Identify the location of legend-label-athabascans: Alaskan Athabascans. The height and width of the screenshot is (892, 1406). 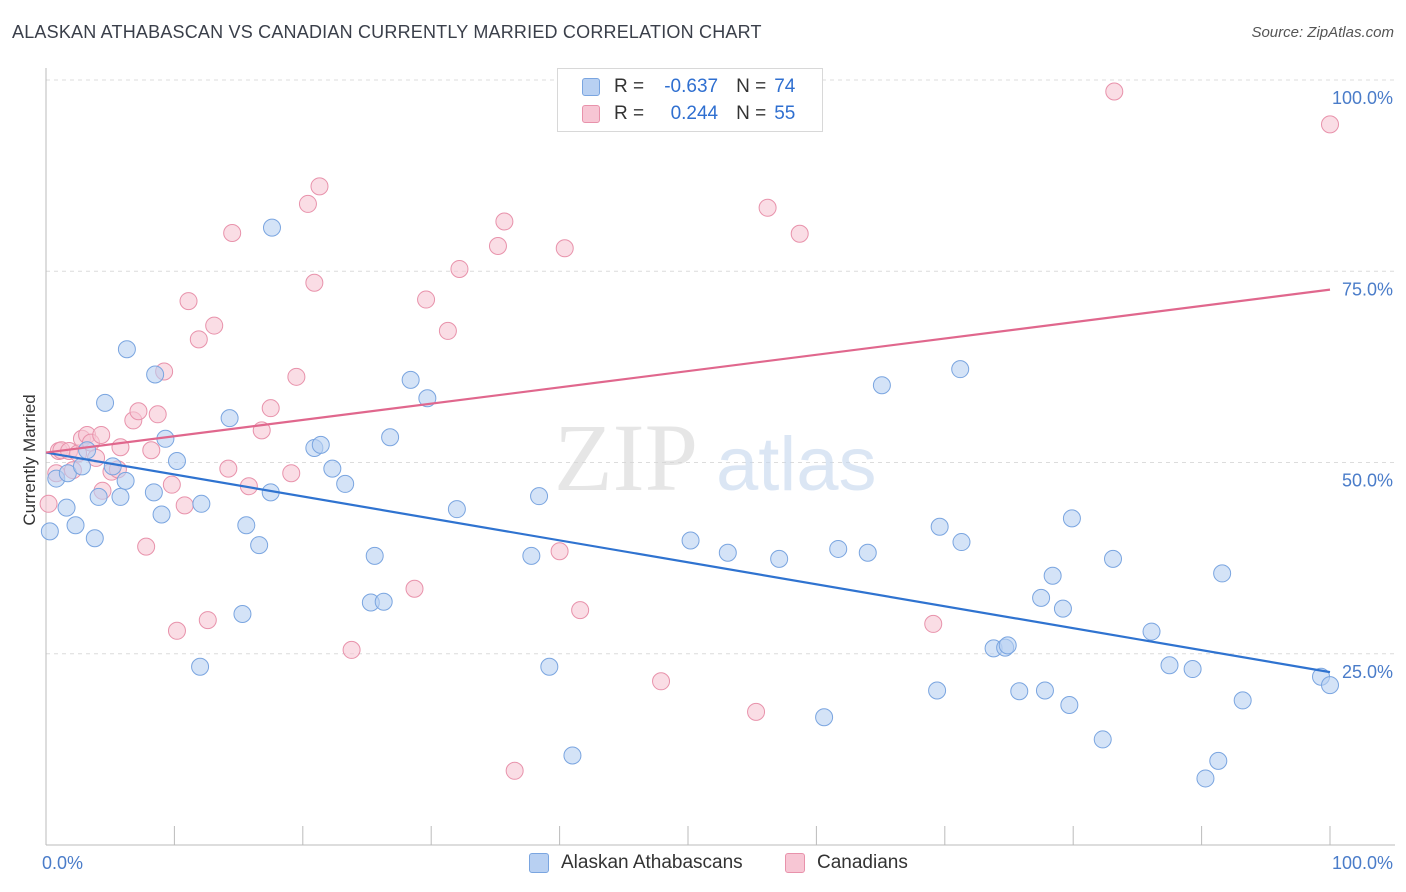
(652, 862).